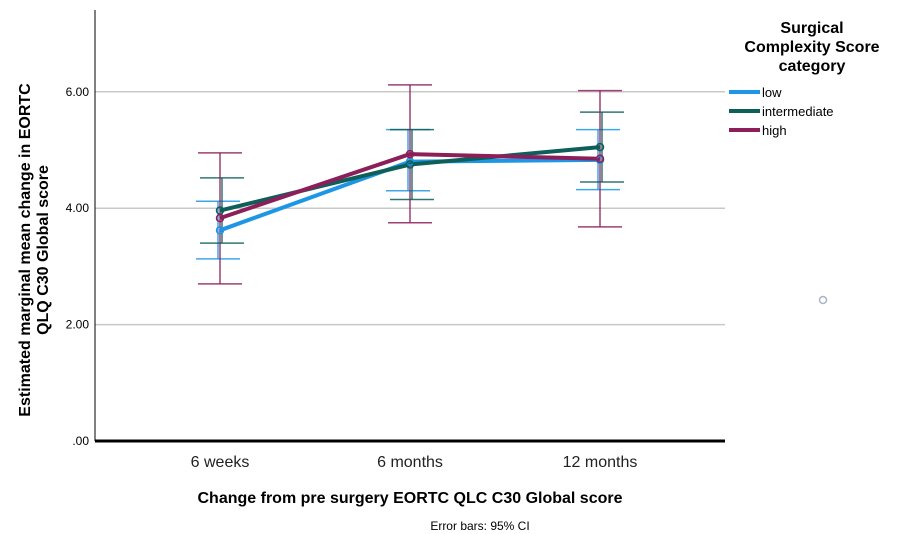 Image resolution: width=899 pixels, height=534 pixels. I want to click on y-axis-title-line: QLQ C30 Global score, so click(43, 250).